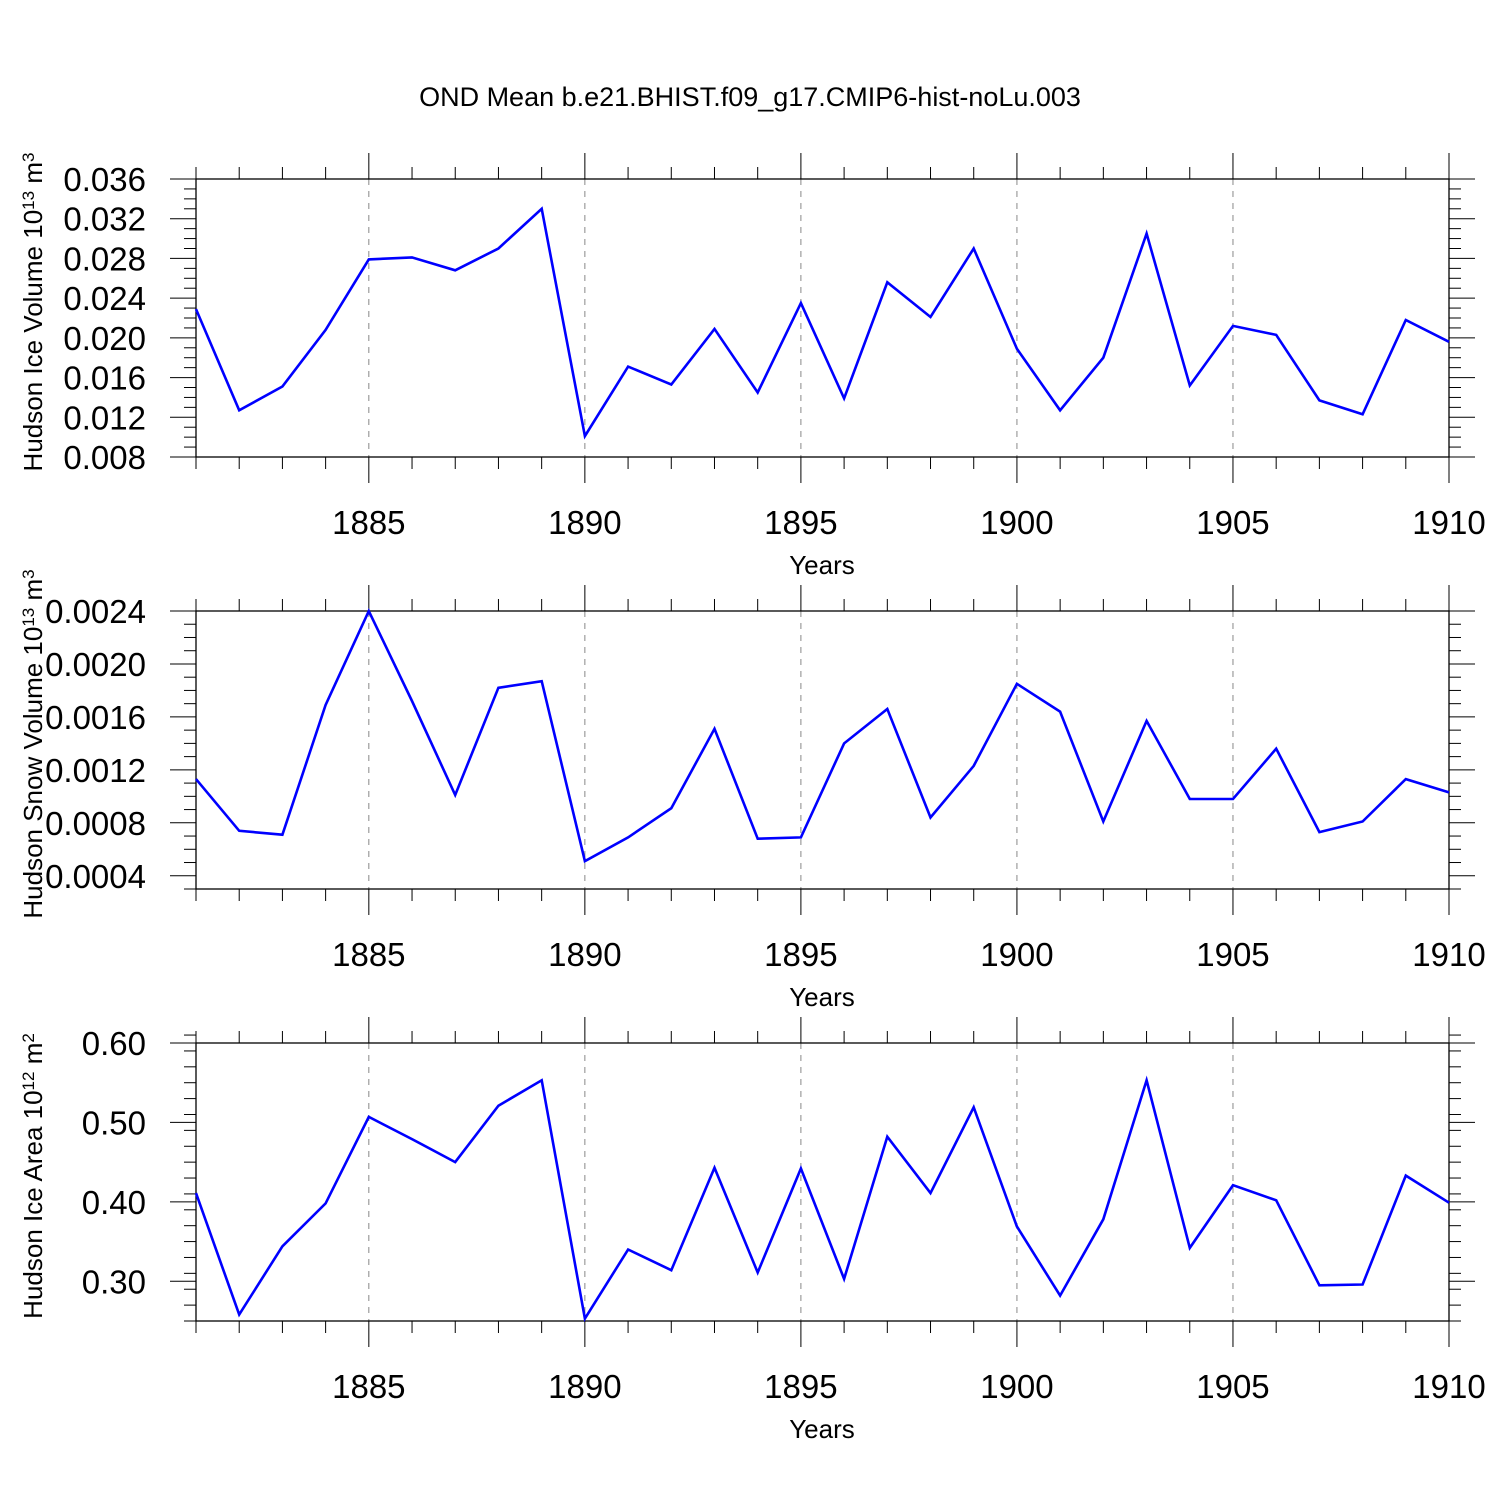 This screenshot has height=1500, width=1500. Describe the element at coordinates (28, 1081) in the screenshot. I see `y-axis-title-superscript: 12` at that location.